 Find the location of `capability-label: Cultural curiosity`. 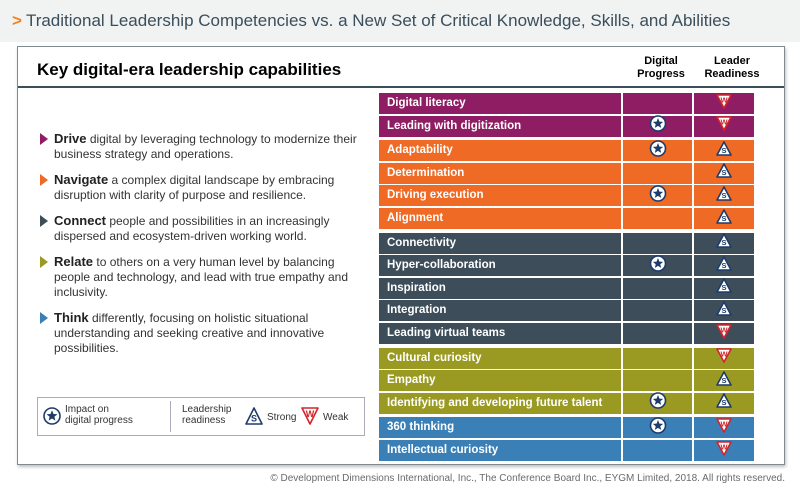

capability-label: Cultural curiosity is located at coordinates (500, 358).